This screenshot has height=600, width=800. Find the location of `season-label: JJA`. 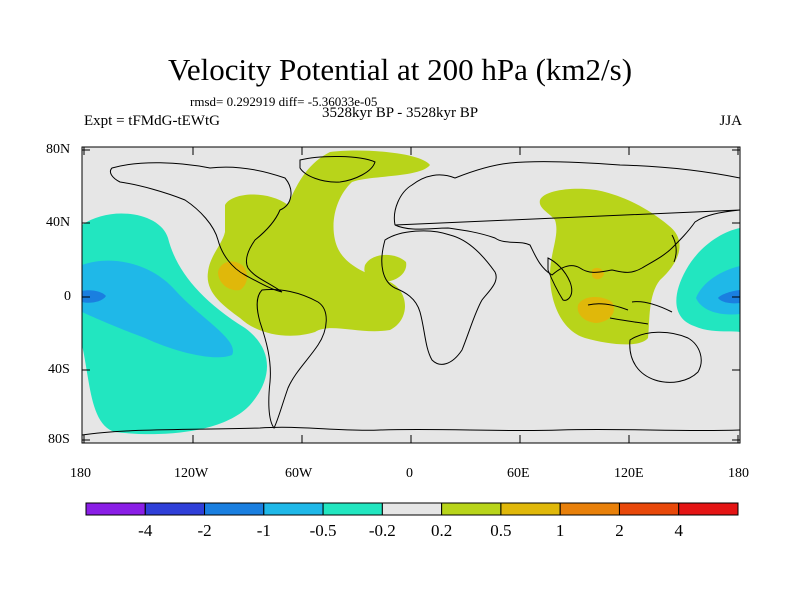

season-label: JJA is located at coordinates (730, 121).